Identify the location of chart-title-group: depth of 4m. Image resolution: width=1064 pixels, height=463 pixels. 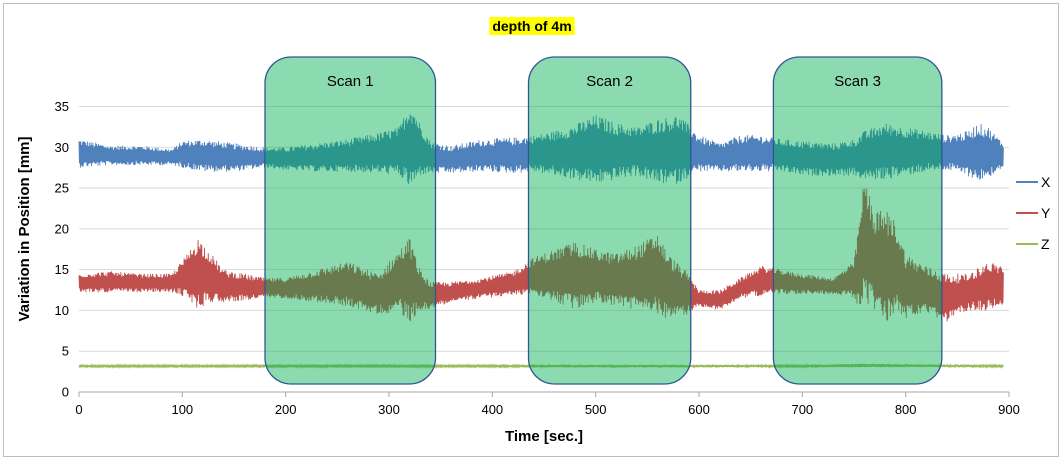
(532, 26).